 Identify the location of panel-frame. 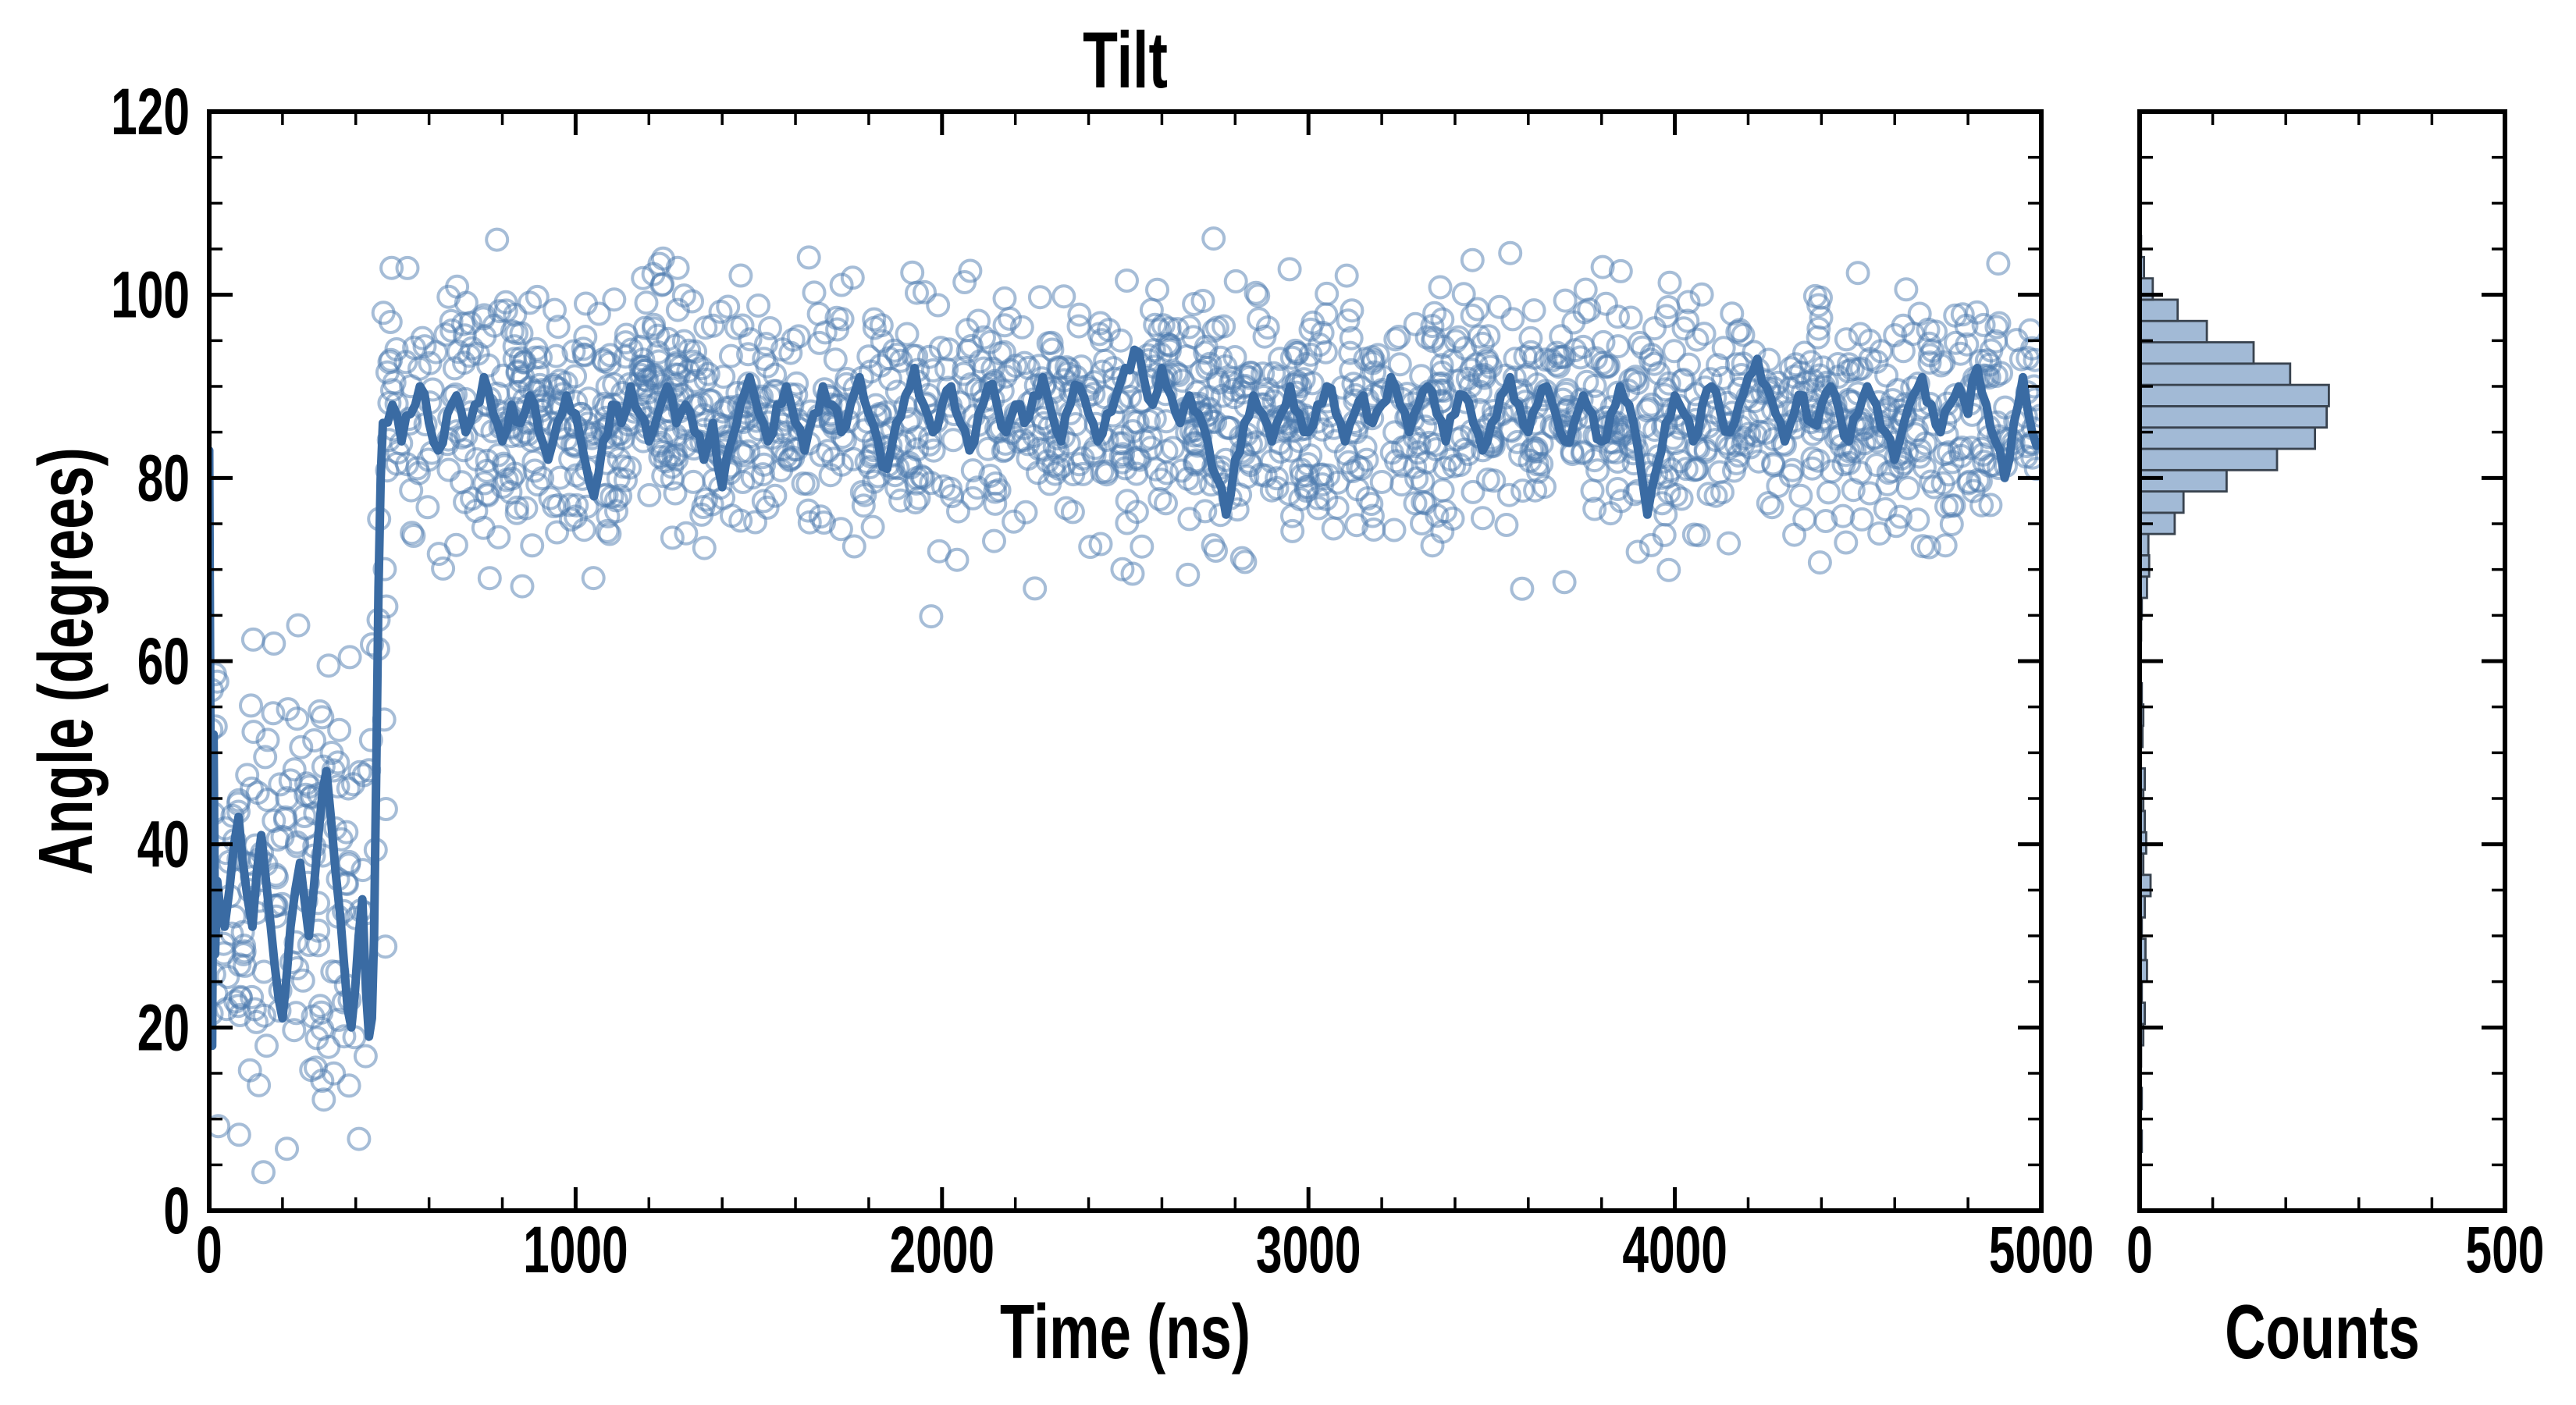
(2322, 661).